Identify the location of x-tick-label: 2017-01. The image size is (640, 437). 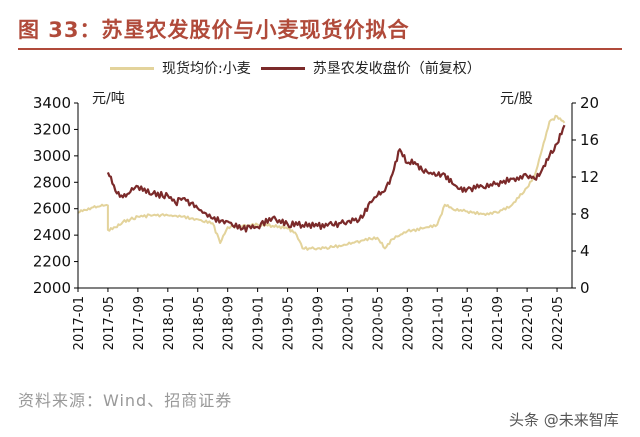
(79, 323).